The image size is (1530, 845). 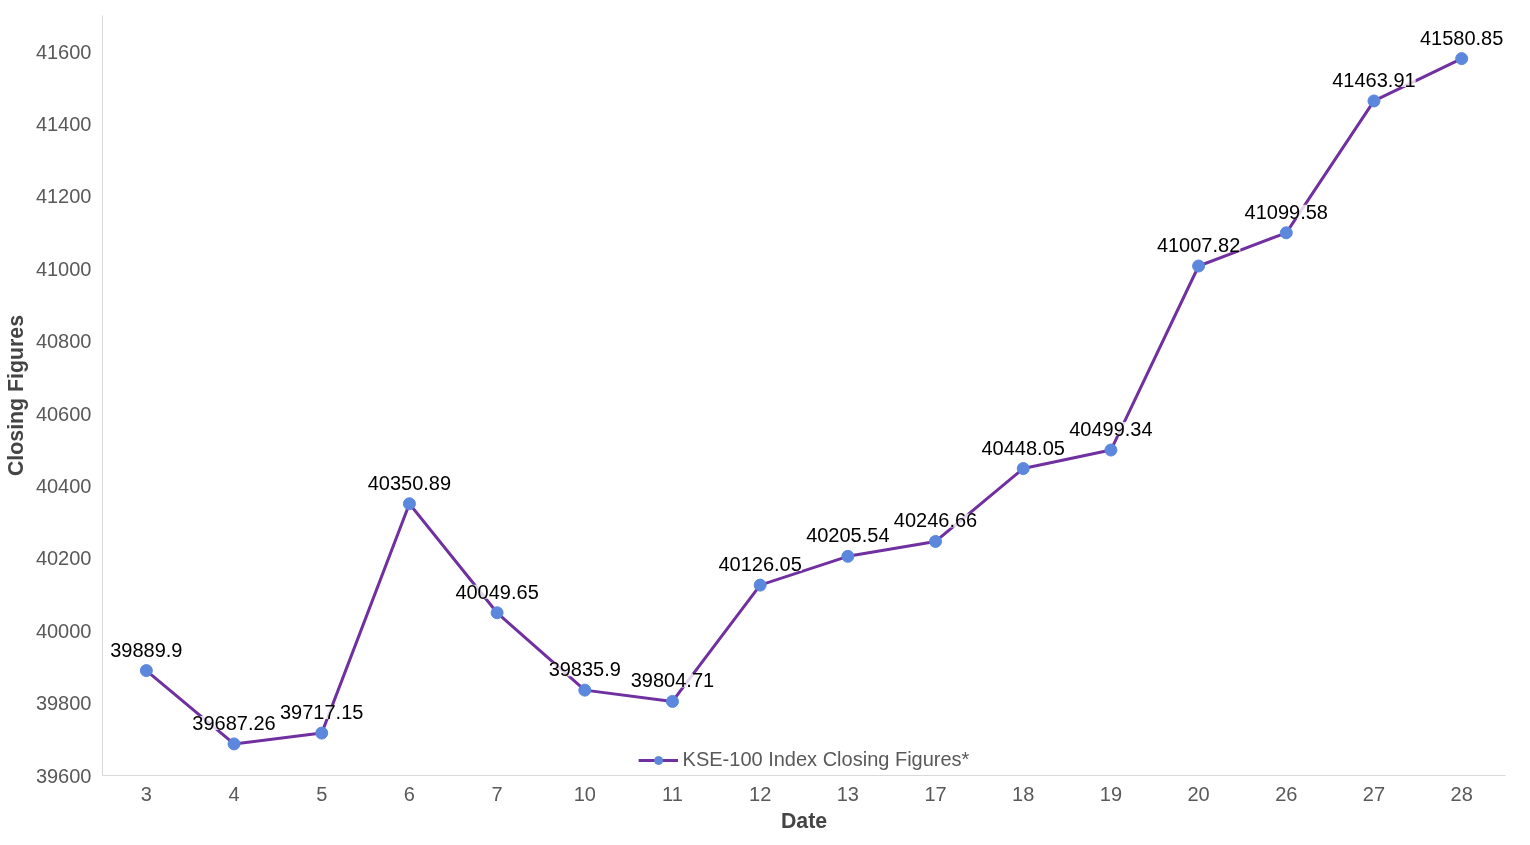 What do you see at coordinates (234, 793) in the screenshot?
I see `x-tick-label: 4` at bounding box center [234, 793].